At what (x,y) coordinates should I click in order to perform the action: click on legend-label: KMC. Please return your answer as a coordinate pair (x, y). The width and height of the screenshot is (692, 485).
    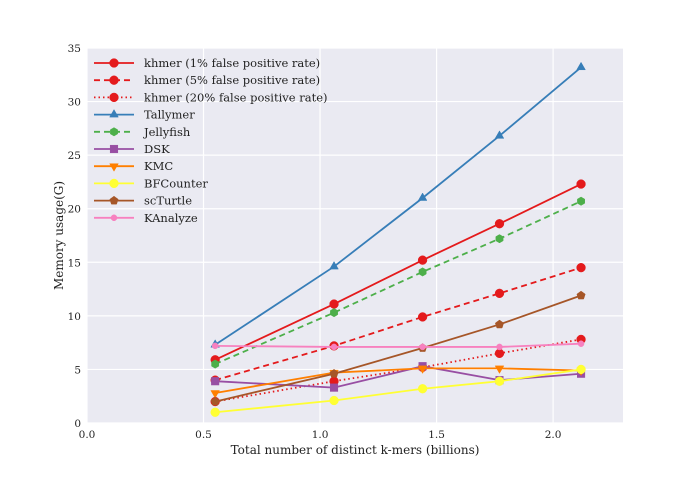
    Looking at the image, I should click on (158, 166).